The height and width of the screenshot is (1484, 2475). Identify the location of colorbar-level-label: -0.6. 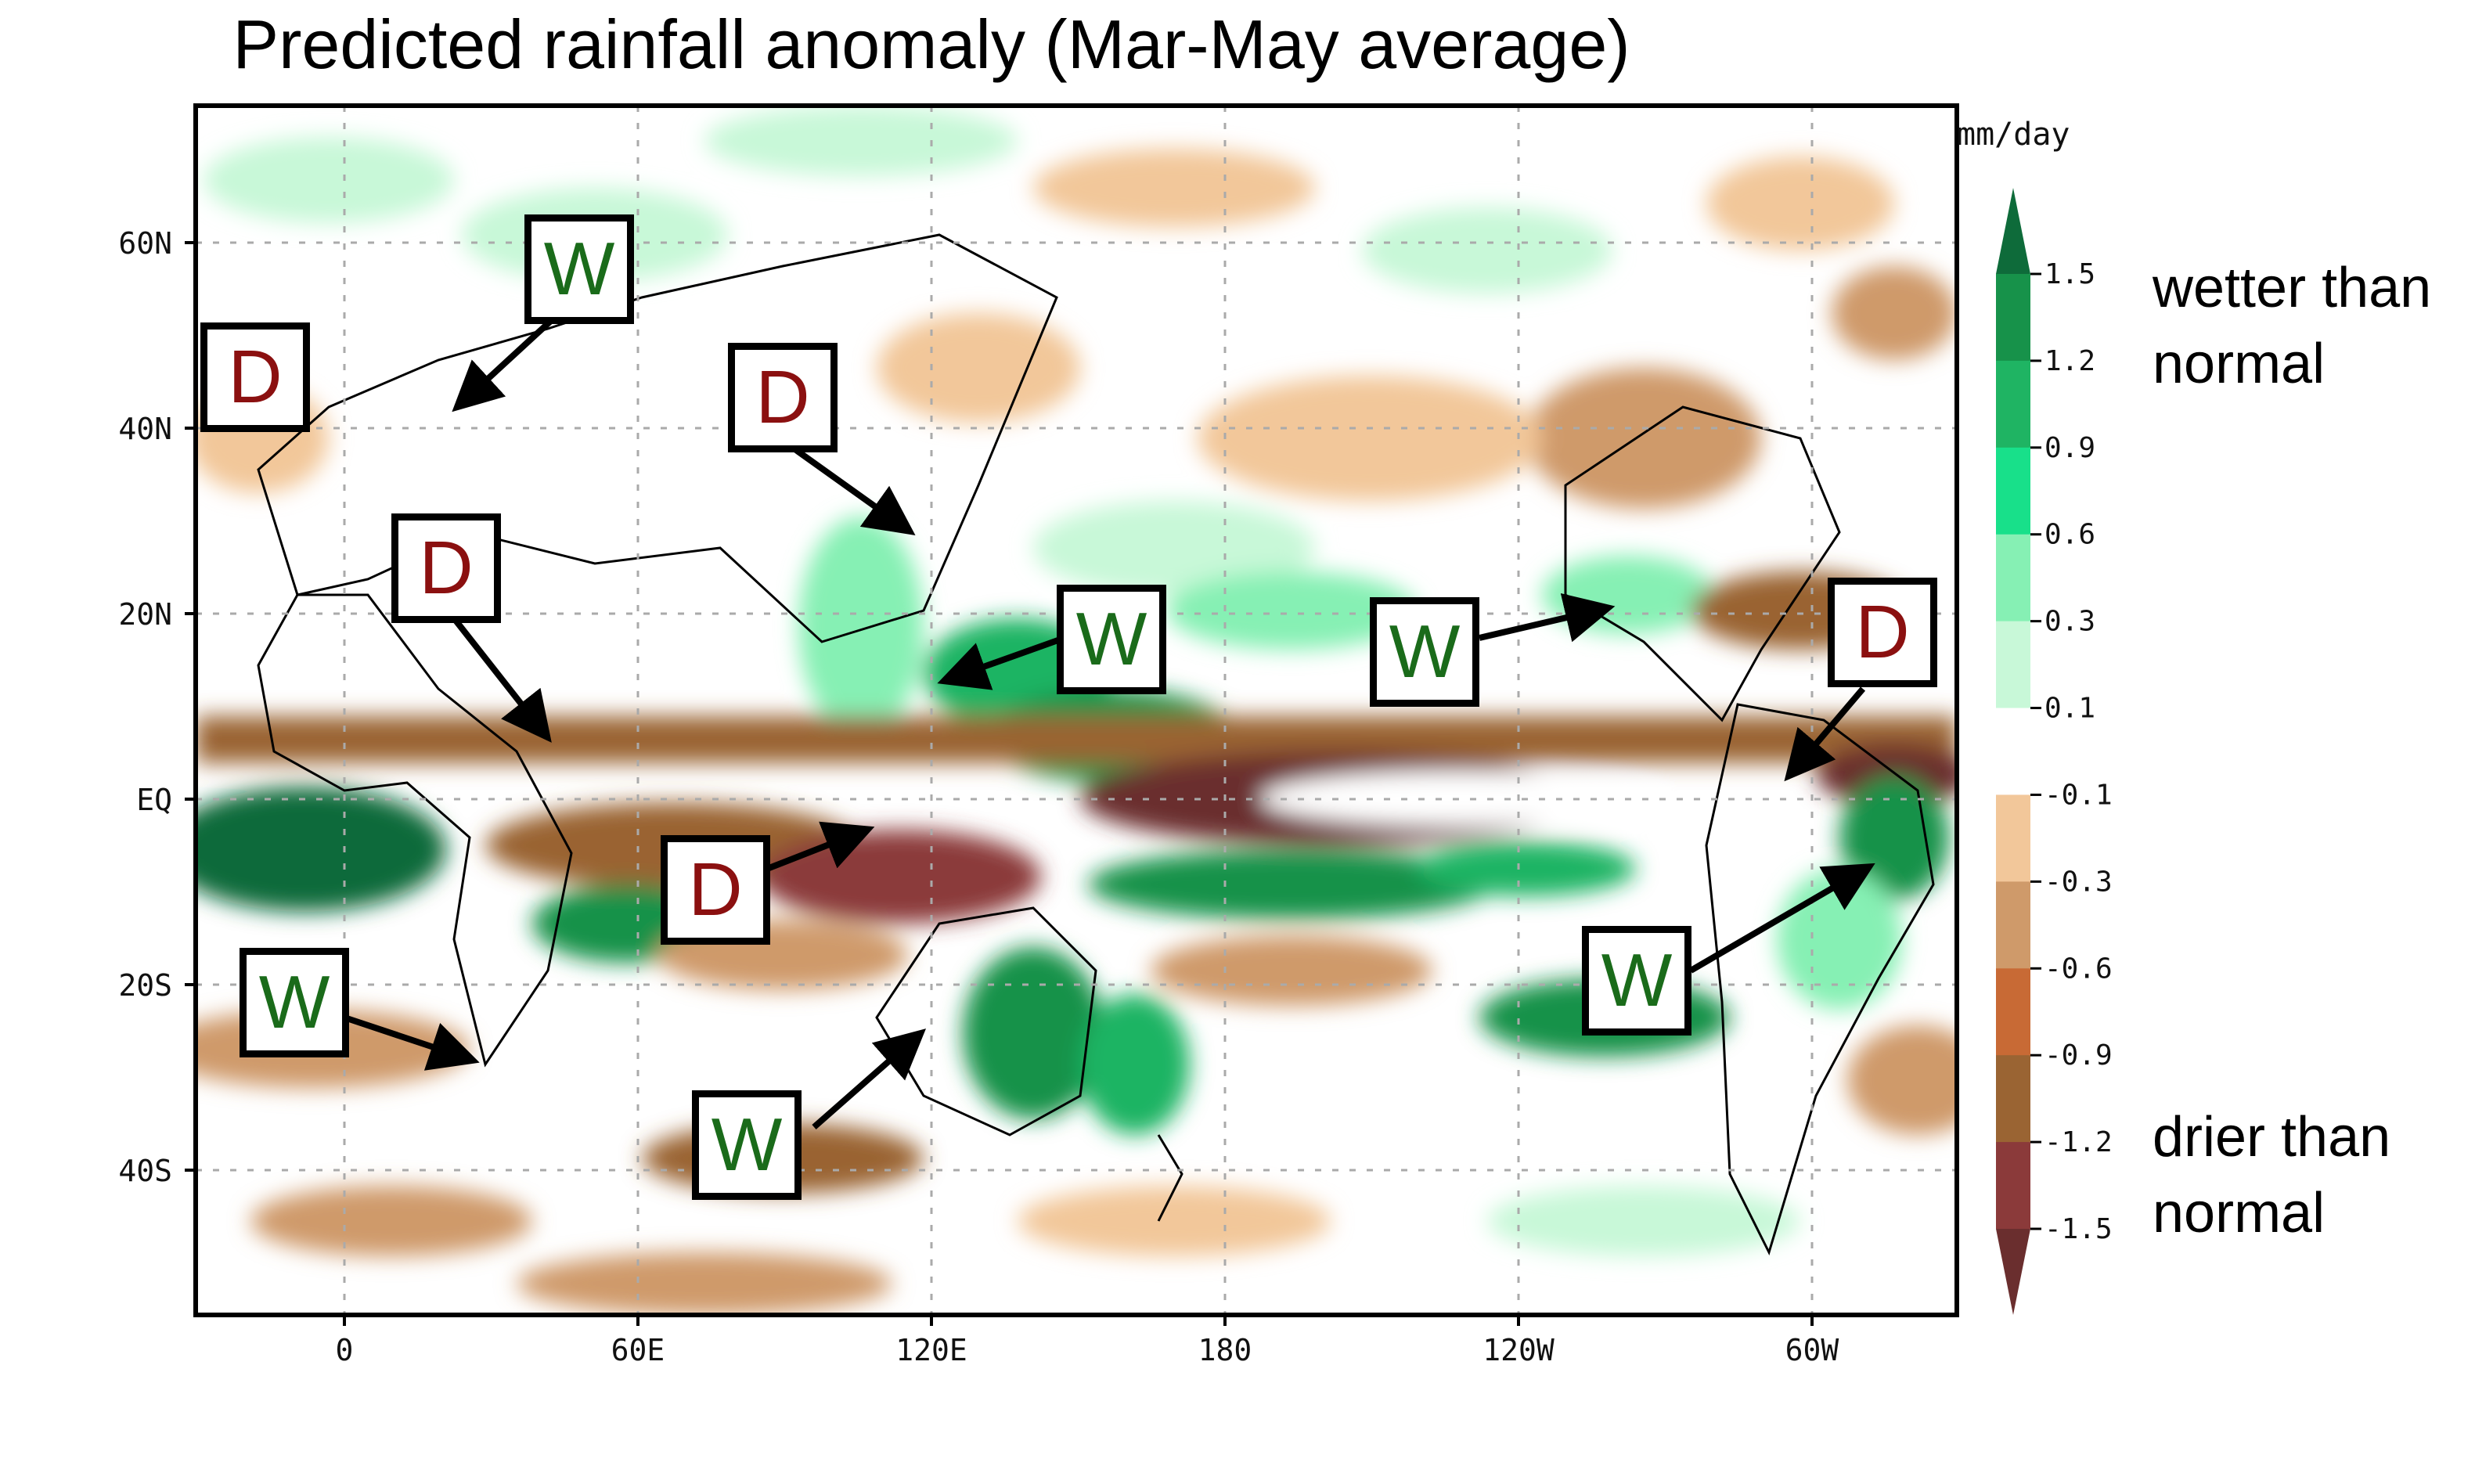
(2078, 969).